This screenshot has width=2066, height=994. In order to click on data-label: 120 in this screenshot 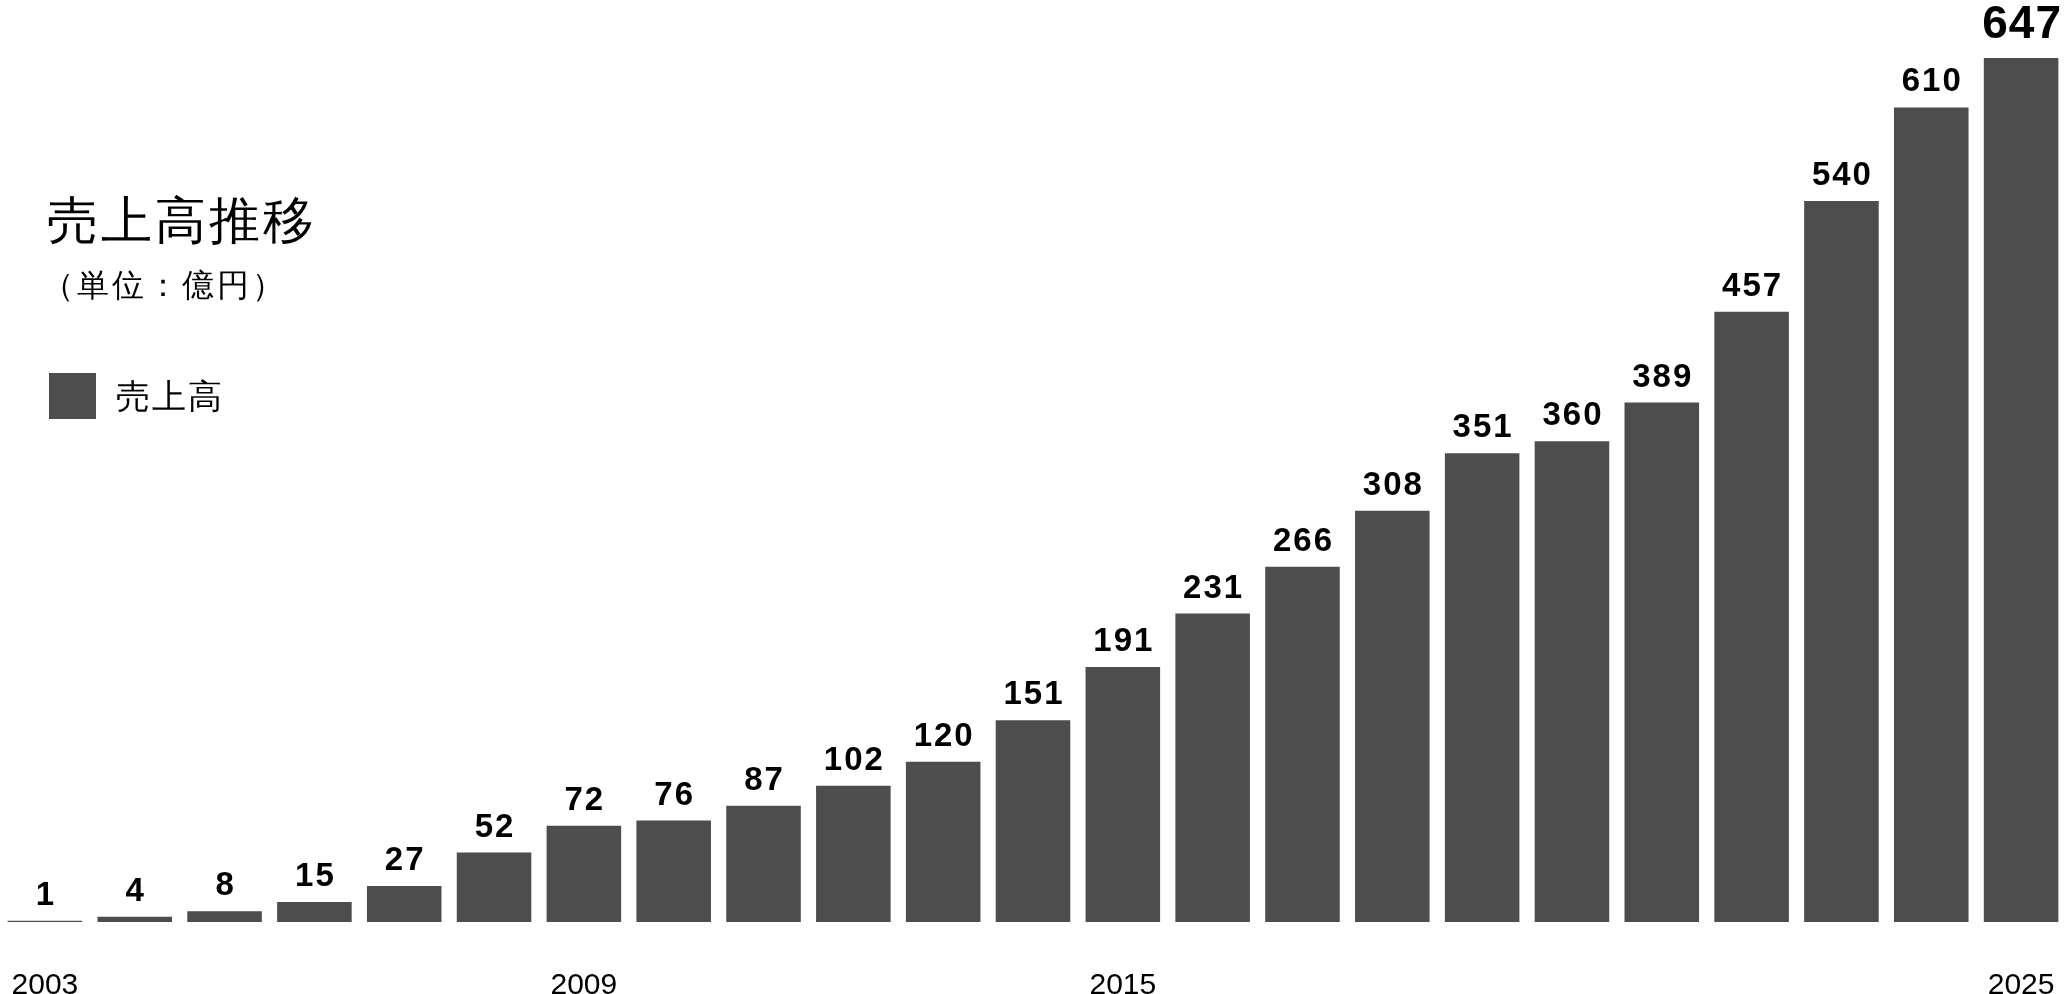, I will do `click(944, 734)`.